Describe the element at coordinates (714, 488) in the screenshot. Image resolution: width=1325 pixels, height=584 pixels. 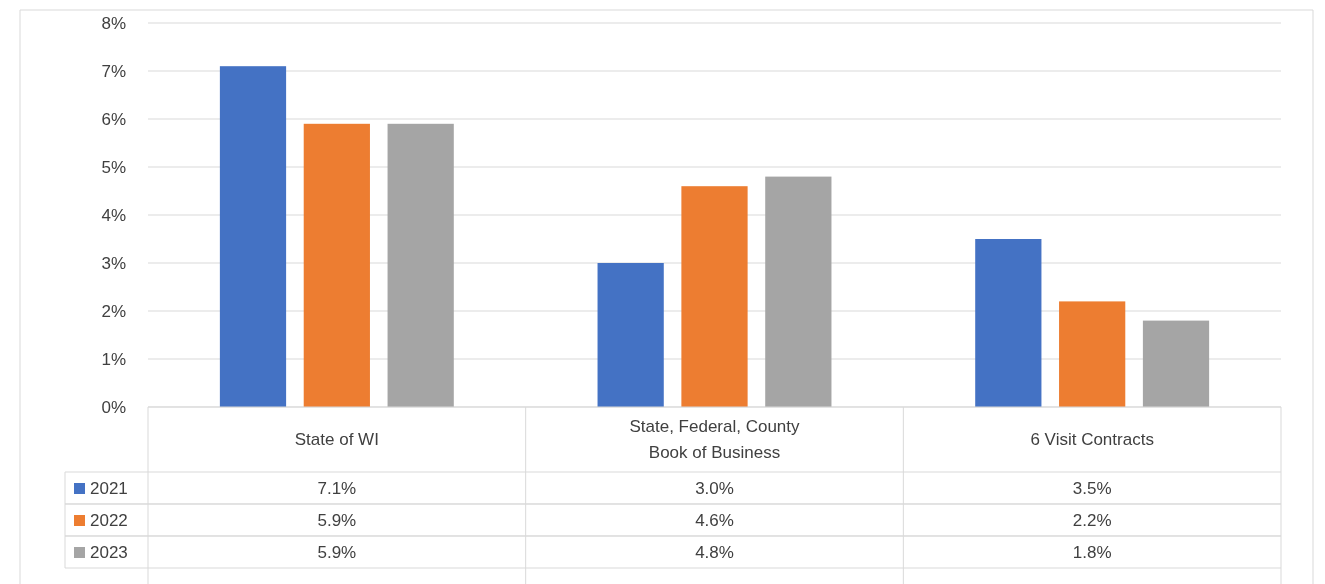
I see `data-label: 3.0%` at that location.